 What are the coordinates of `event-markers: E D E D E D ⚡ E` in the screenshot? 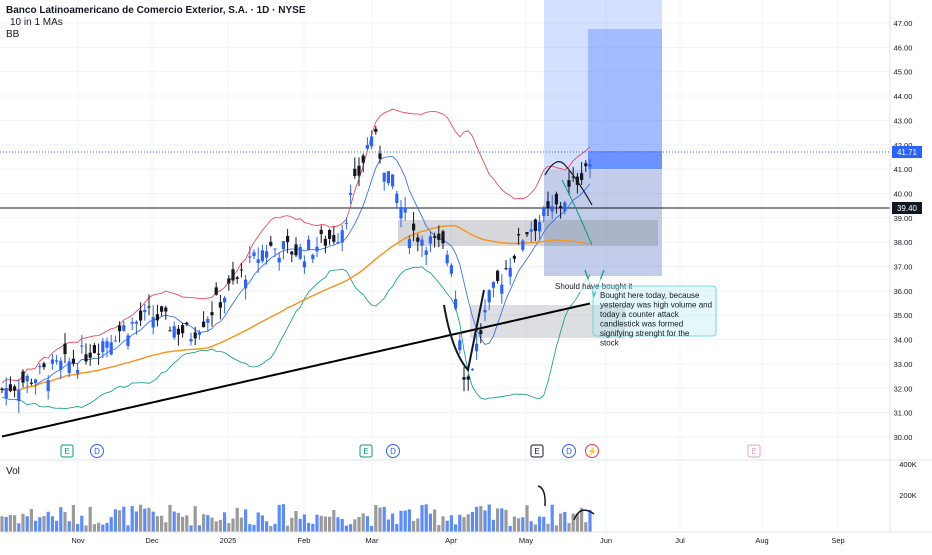 It's located at (410, 451).